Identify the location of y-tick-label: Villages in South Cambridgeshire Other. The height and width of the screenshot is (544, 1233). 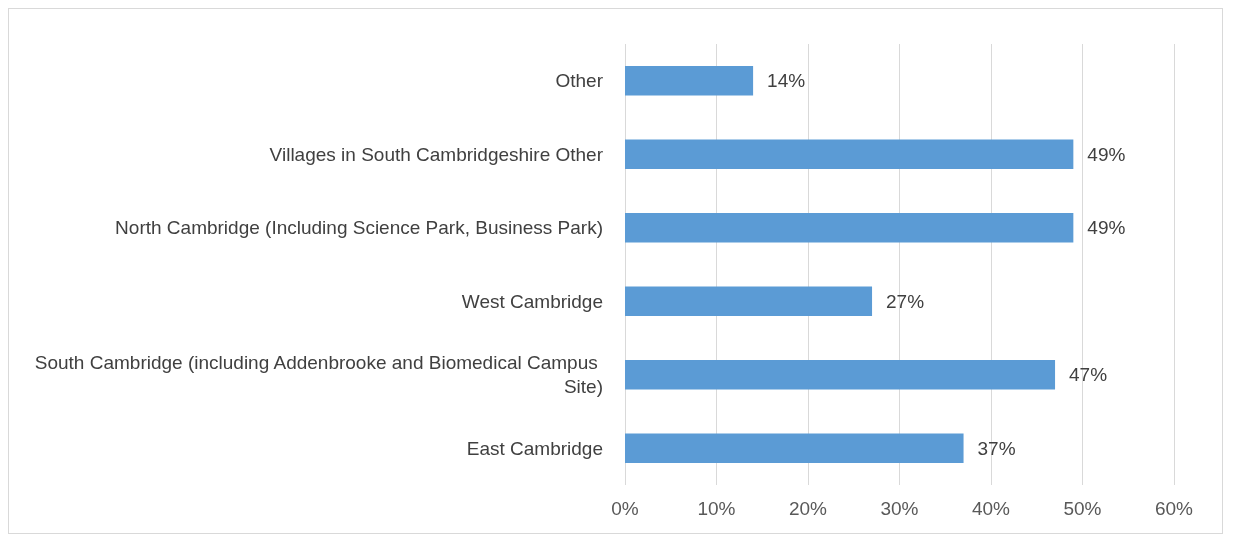
(436, 154).